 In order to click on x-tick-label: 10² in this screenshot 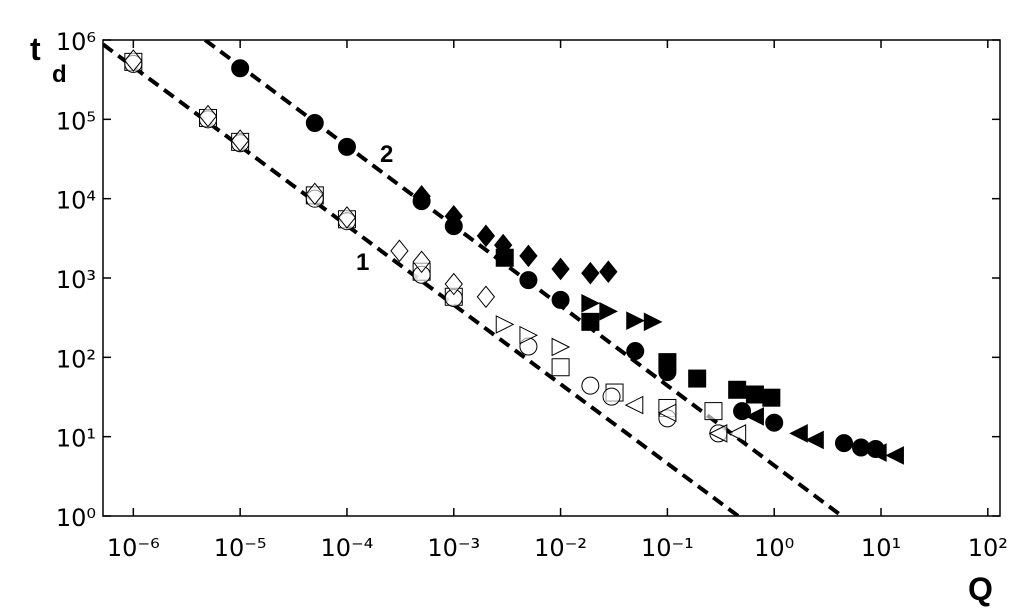, I will do `click(988, 548)`.